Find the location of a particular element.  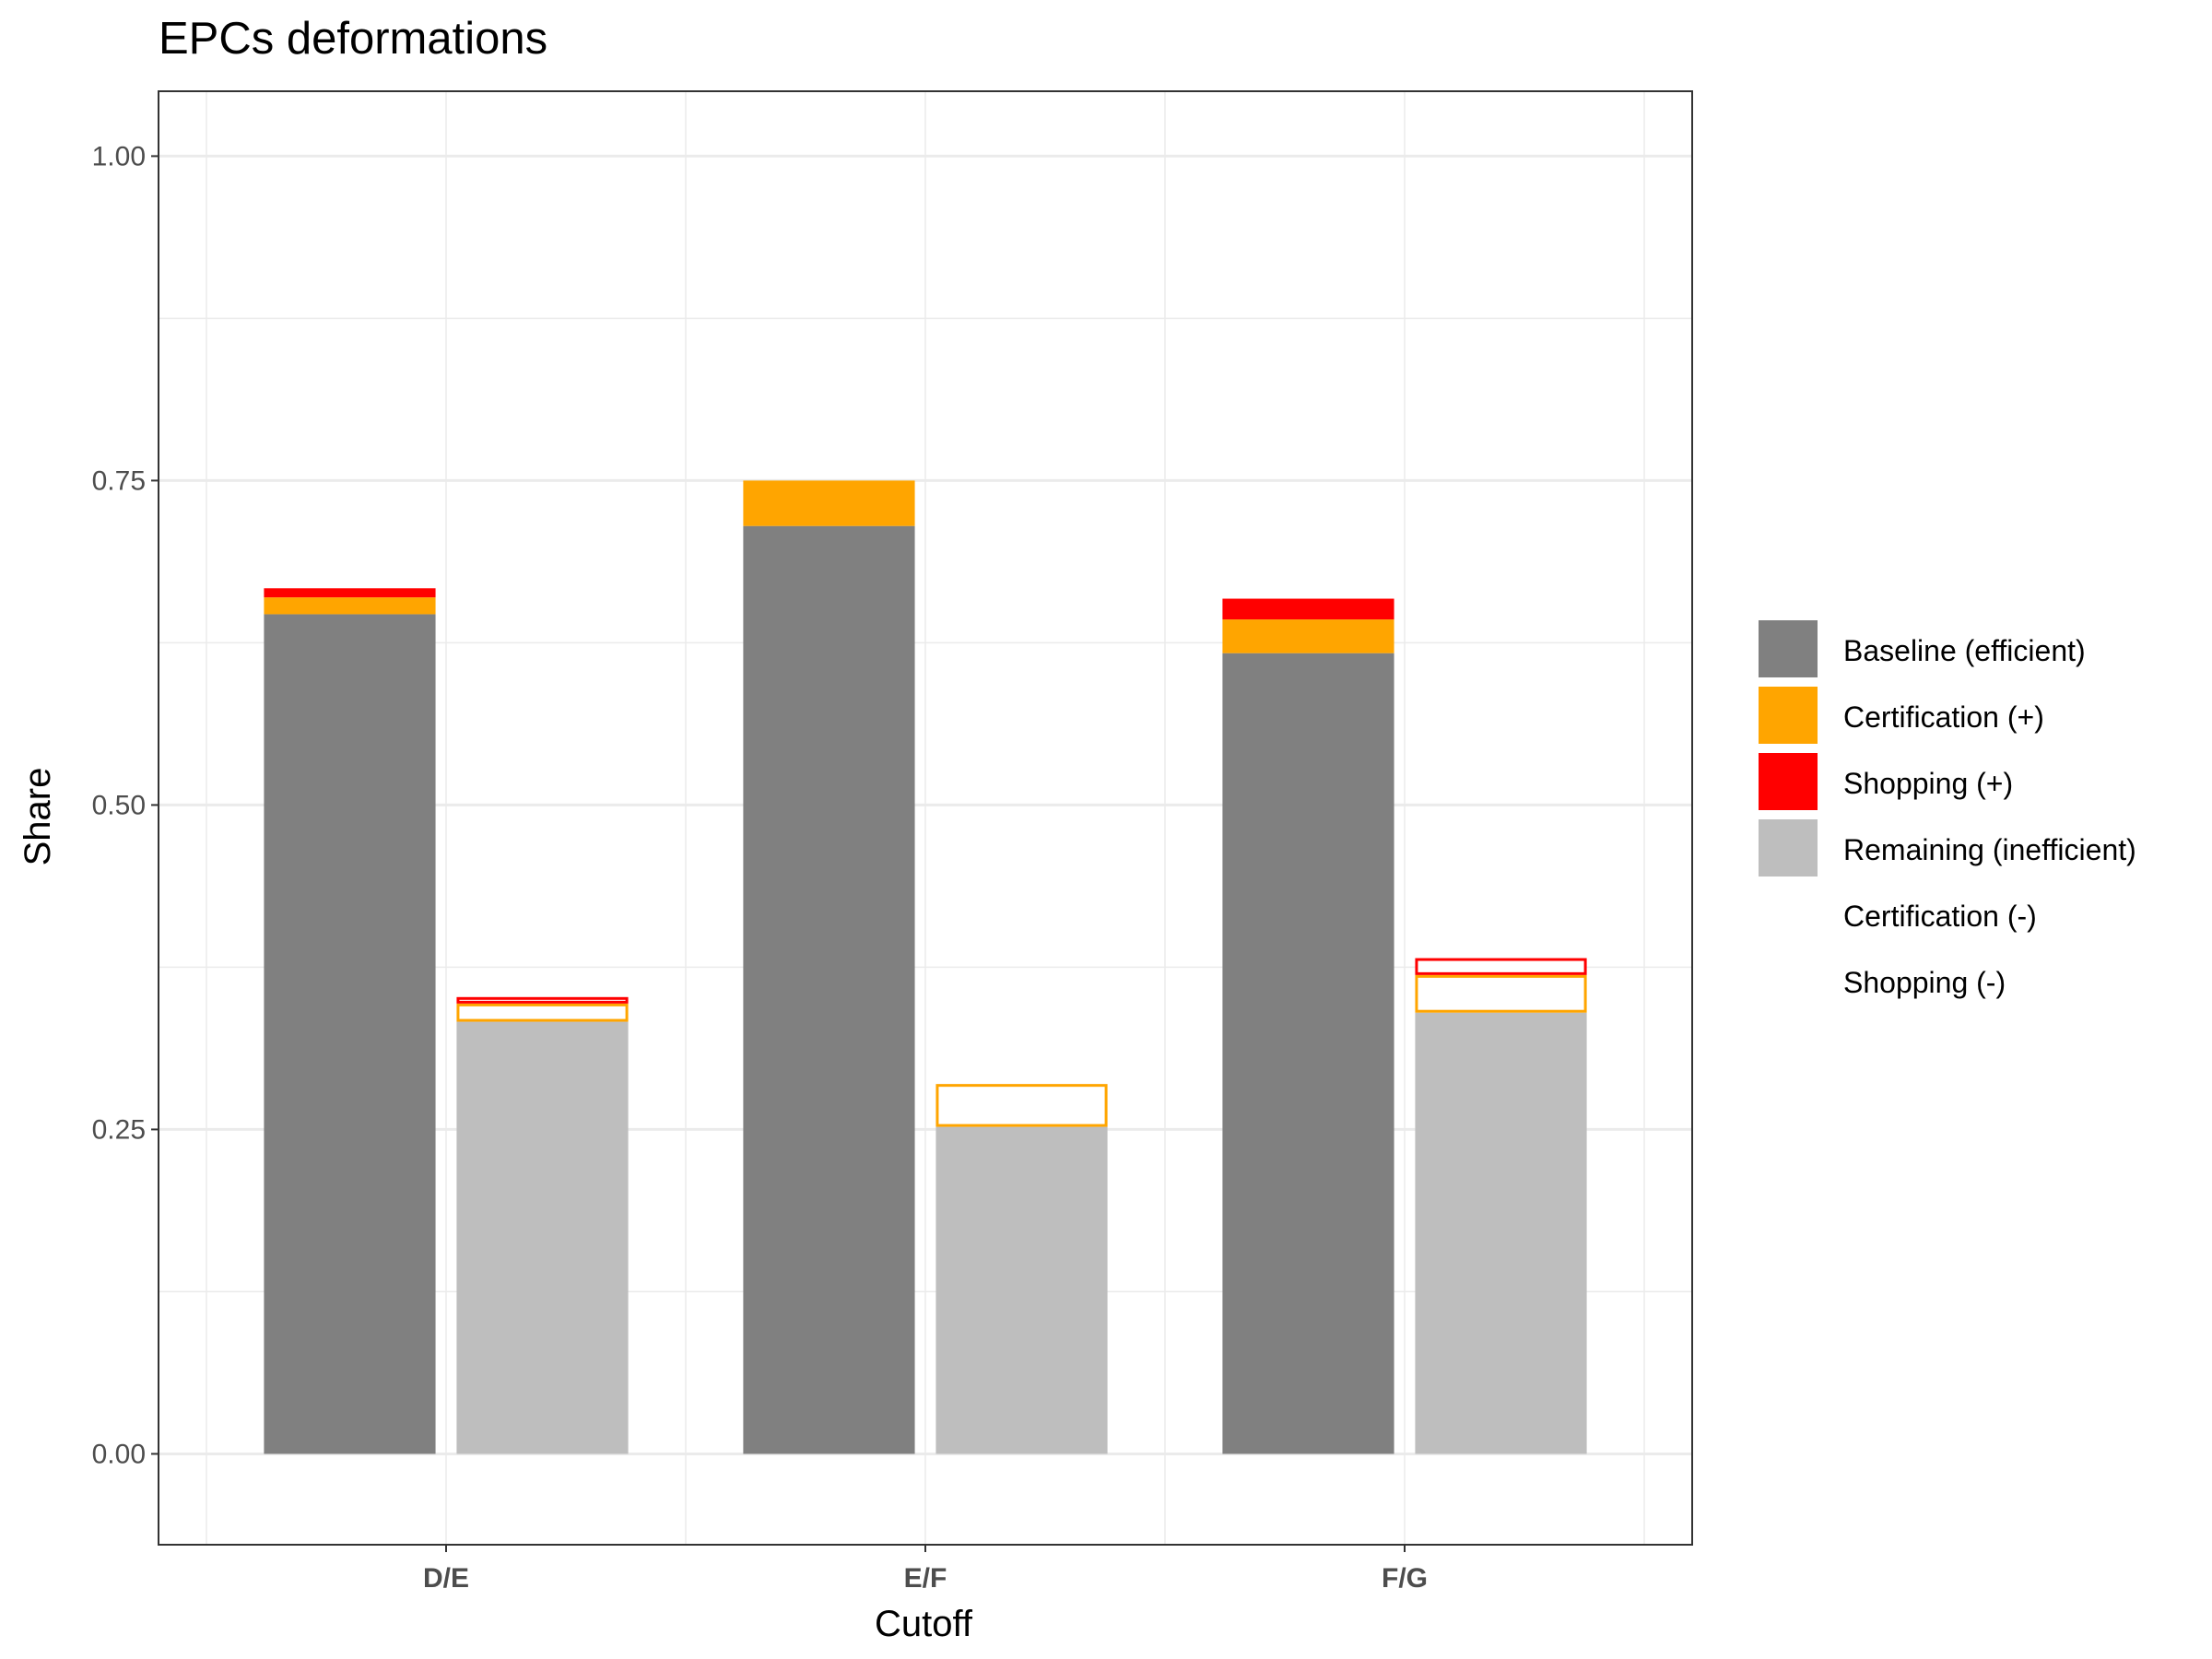

x-axis-title: Cutoff is located at coordinates (924, 1624).